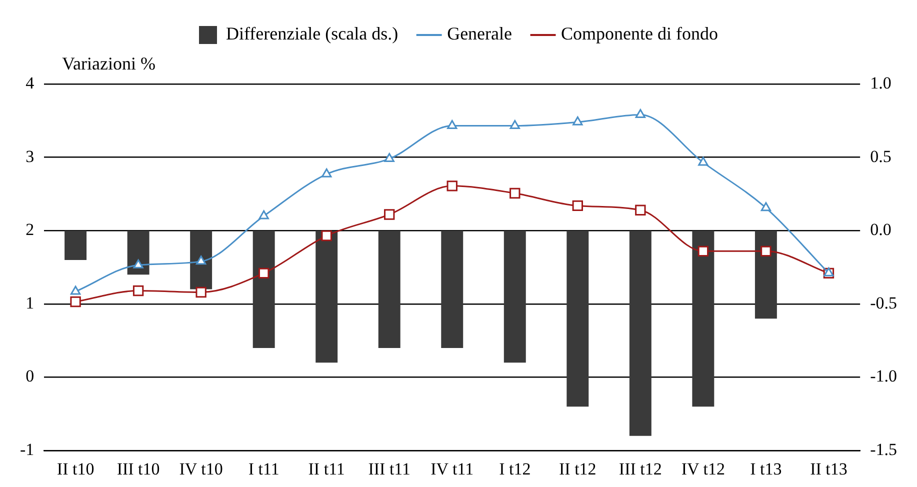 This screenshot has width=917, height=487. Describe the element at coordinates (109, 64) in the screenshot. I see `y-axis-title: Variazioni %` at that location.